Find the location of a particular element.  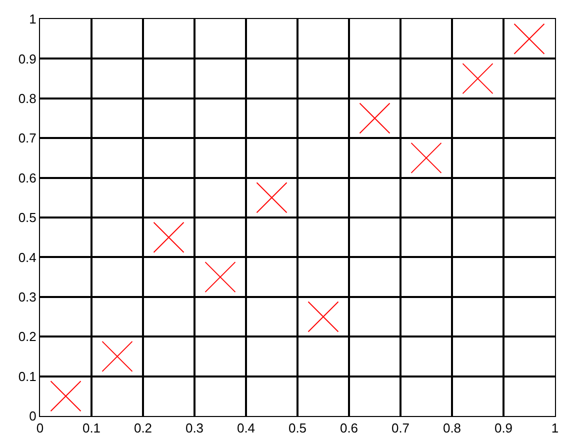

y-tick-label: 0.6 is located at coordinates (27, 178).